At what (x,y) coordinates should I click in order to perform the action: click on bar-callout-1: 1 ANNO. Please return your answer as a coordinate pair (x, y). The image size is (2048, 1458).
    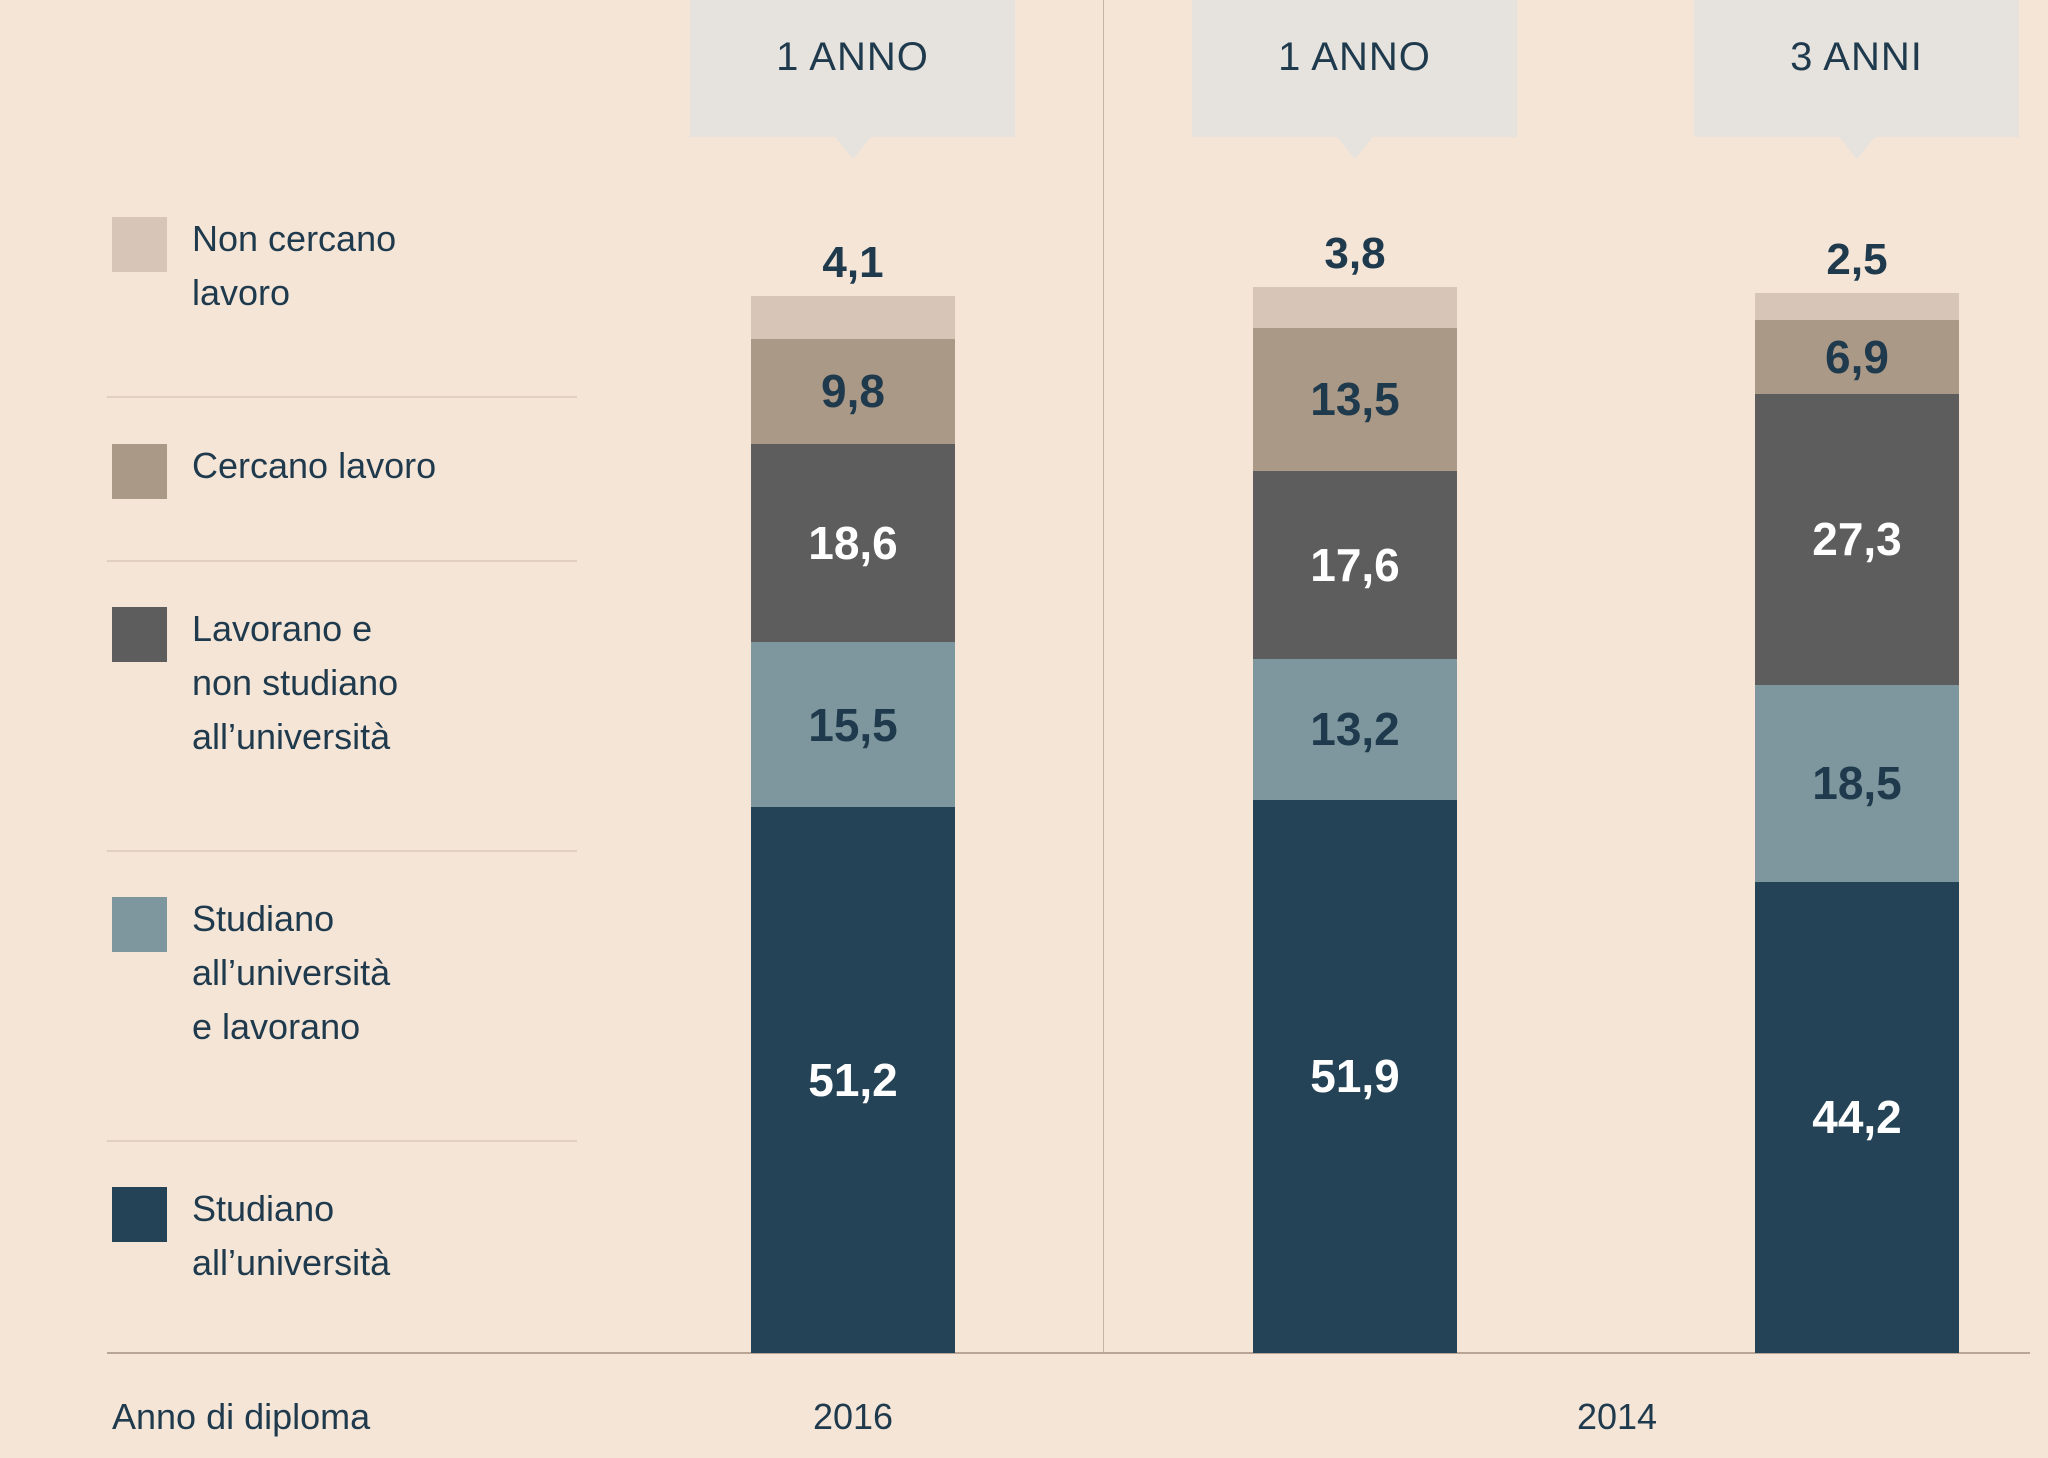
    Looking at the image, I should click on (852, 79).